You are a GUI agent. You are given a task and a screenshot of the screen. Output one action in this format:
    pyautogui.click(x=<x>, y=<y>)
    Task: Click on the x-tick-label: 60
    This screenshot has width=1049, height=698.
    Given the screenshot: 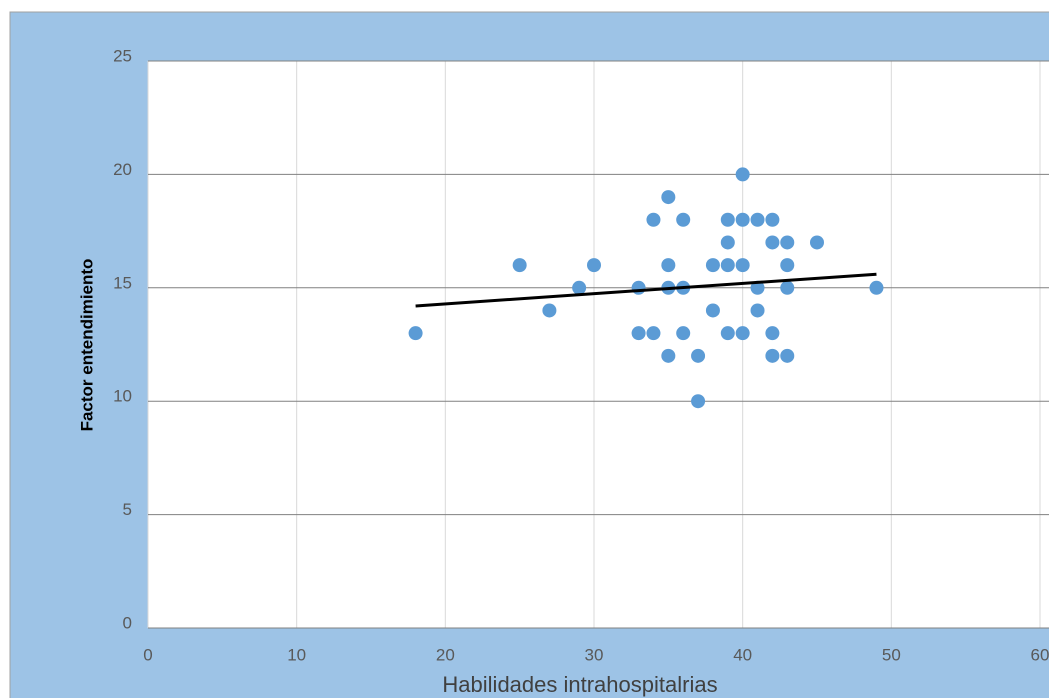 What is the action you would take?
    pyautogui.click(x=1040, y=654)
    